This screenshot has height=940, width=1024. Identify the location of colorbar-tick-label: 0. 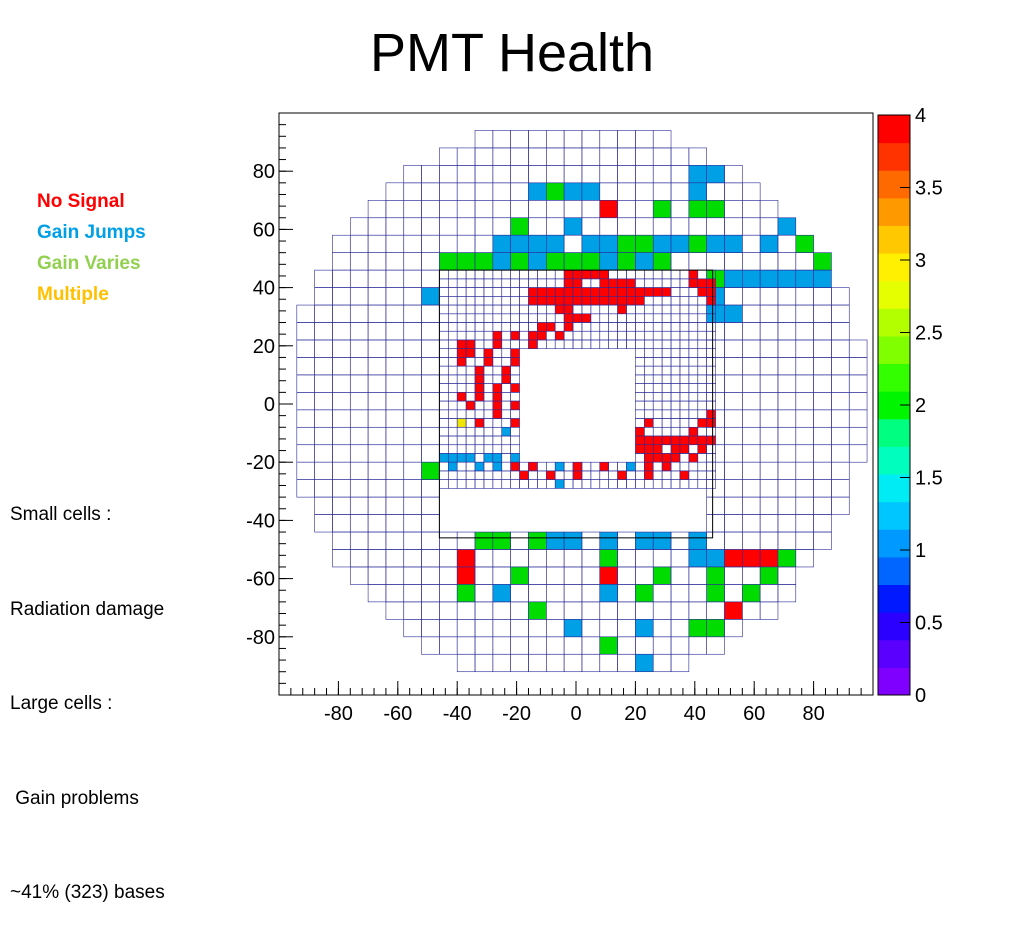
(920, 696).